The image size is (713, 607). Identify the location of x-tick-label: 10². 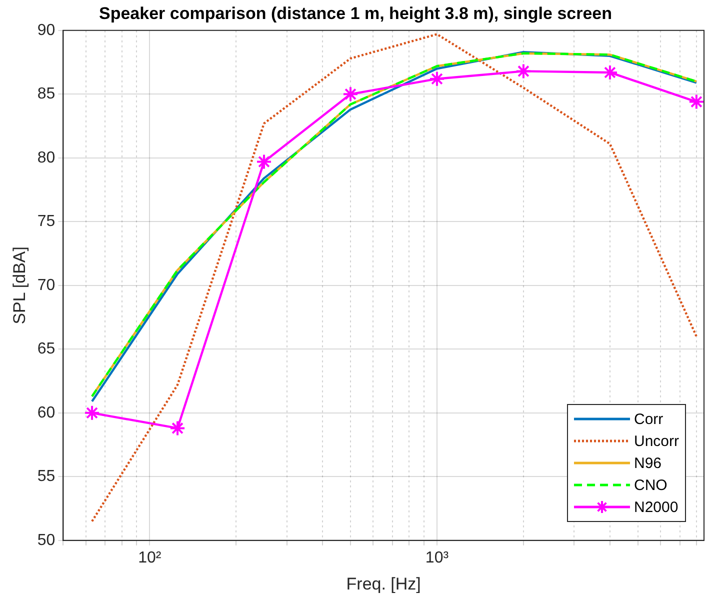
(150, 557).